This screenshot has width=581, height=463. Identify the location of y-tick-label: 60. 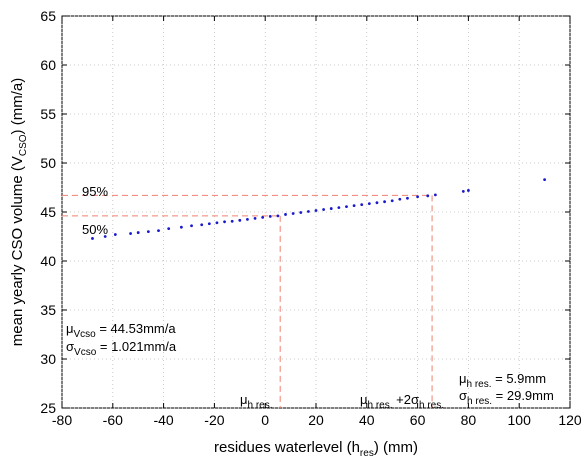
(48, 65).